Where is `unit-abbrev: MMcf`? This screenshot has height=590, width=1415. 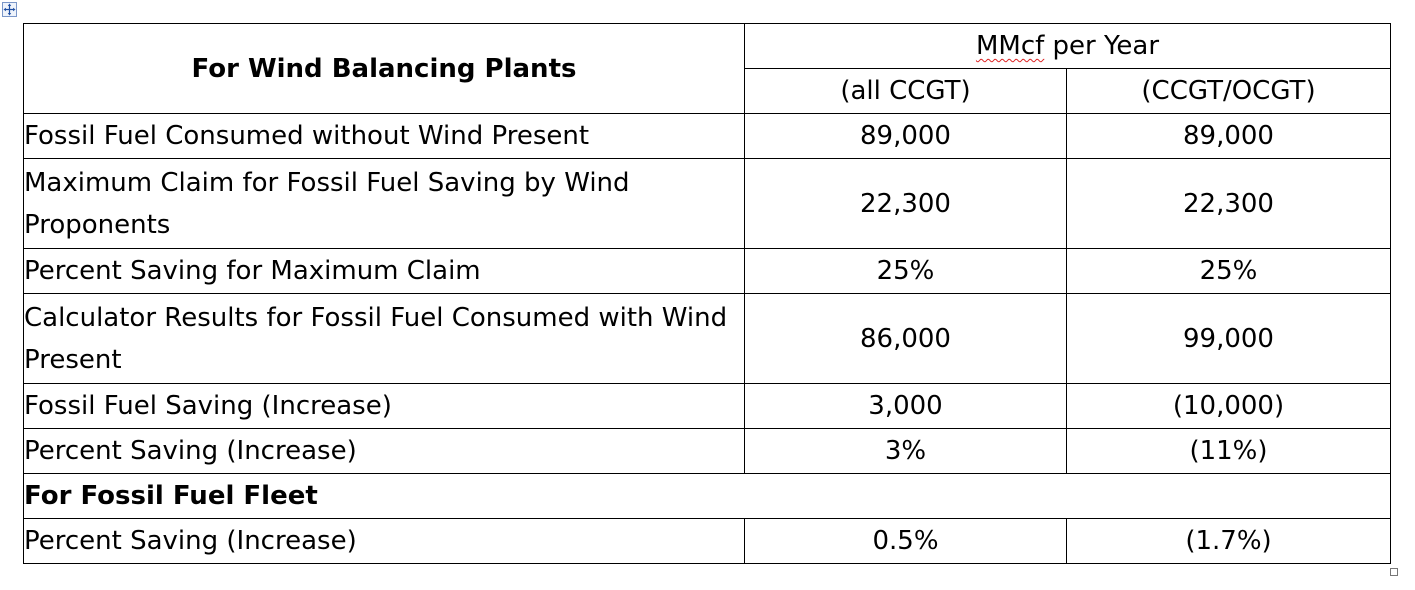
unit-abbrev: MMcf is located at coordinates (1010, 46).